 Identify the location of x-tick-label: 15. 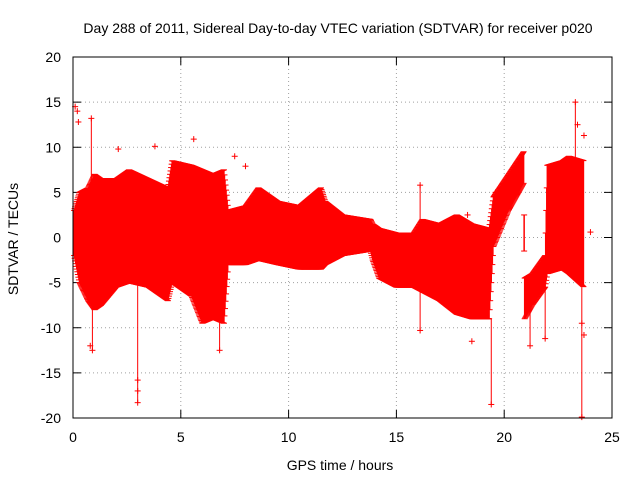
(397, 437).